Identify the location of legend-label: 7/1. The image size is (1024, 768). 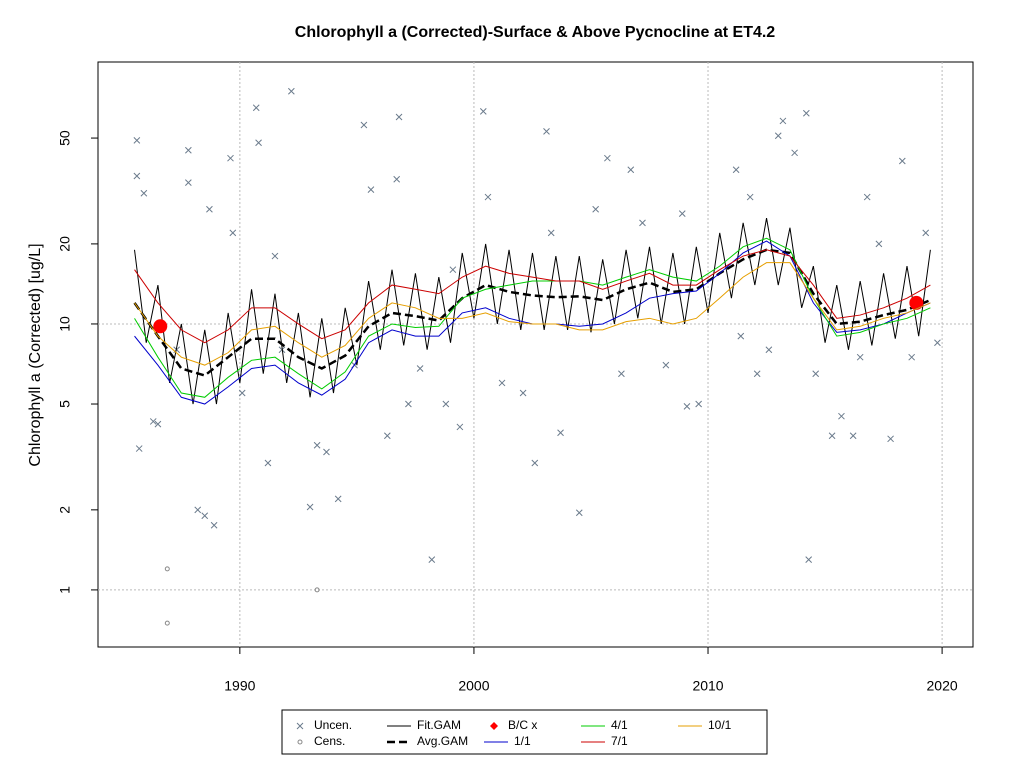
(619, 741).